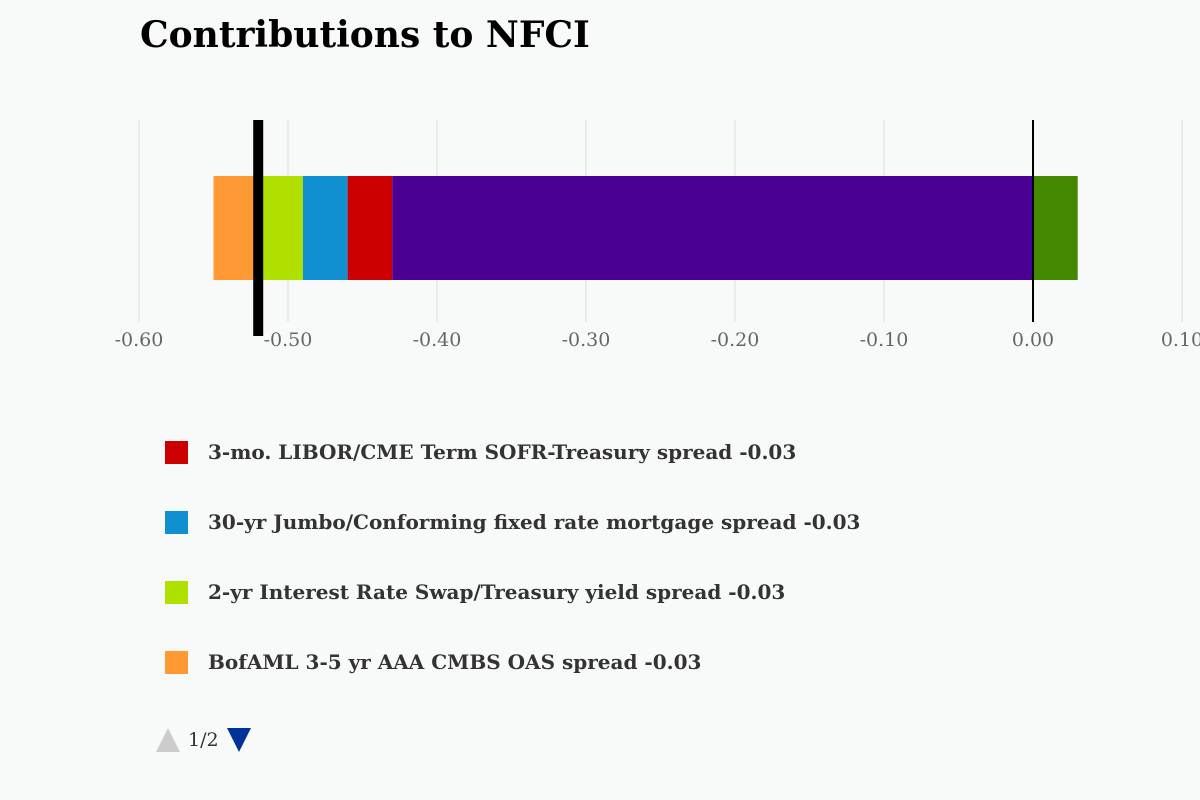 This screenshot has width=1200, height=800. Describe the element at coordinates (168, 740) in the screenshot. I see `pager-up-arrow-icon` at that location.